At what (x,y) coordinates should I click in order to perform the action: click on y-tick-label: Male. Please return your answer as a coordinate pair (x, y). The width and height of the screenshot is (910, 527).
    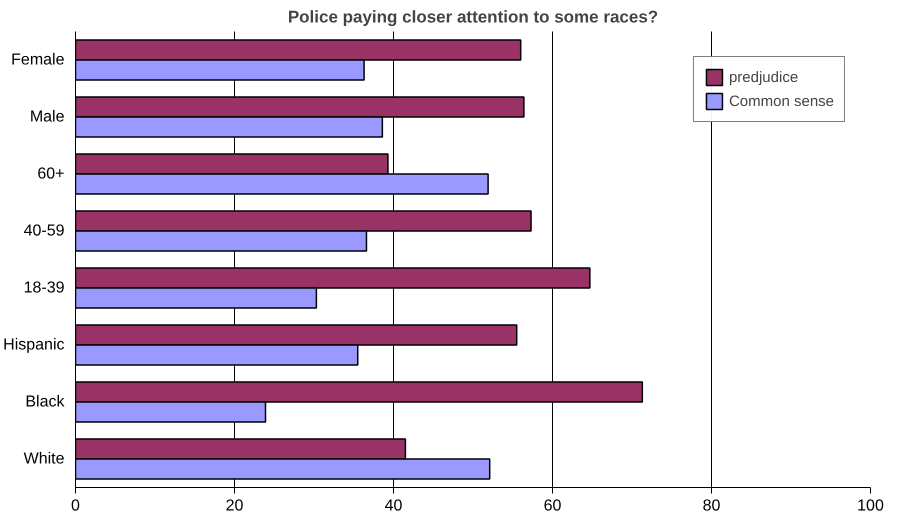
    Looking at the image, I should click on (47, 117).